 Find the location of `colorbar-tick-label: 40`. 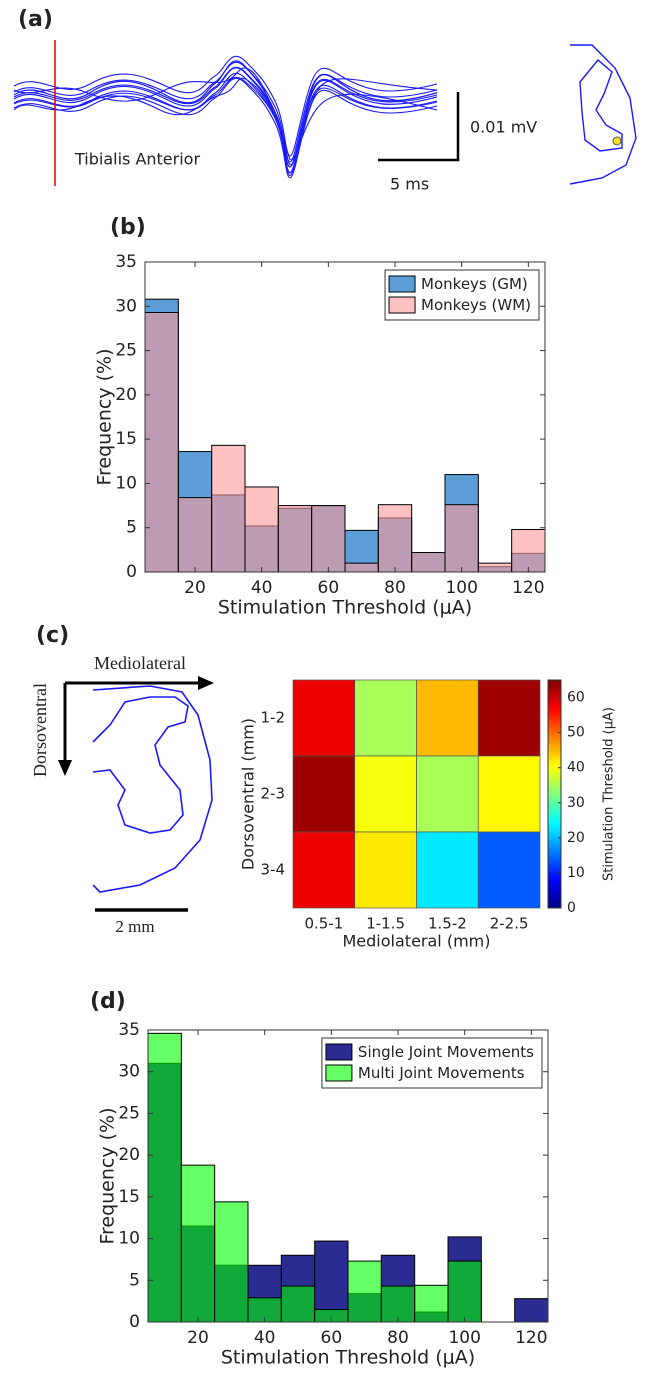

colorbar-tick-label: 40 is located at coordinates (576, 768).